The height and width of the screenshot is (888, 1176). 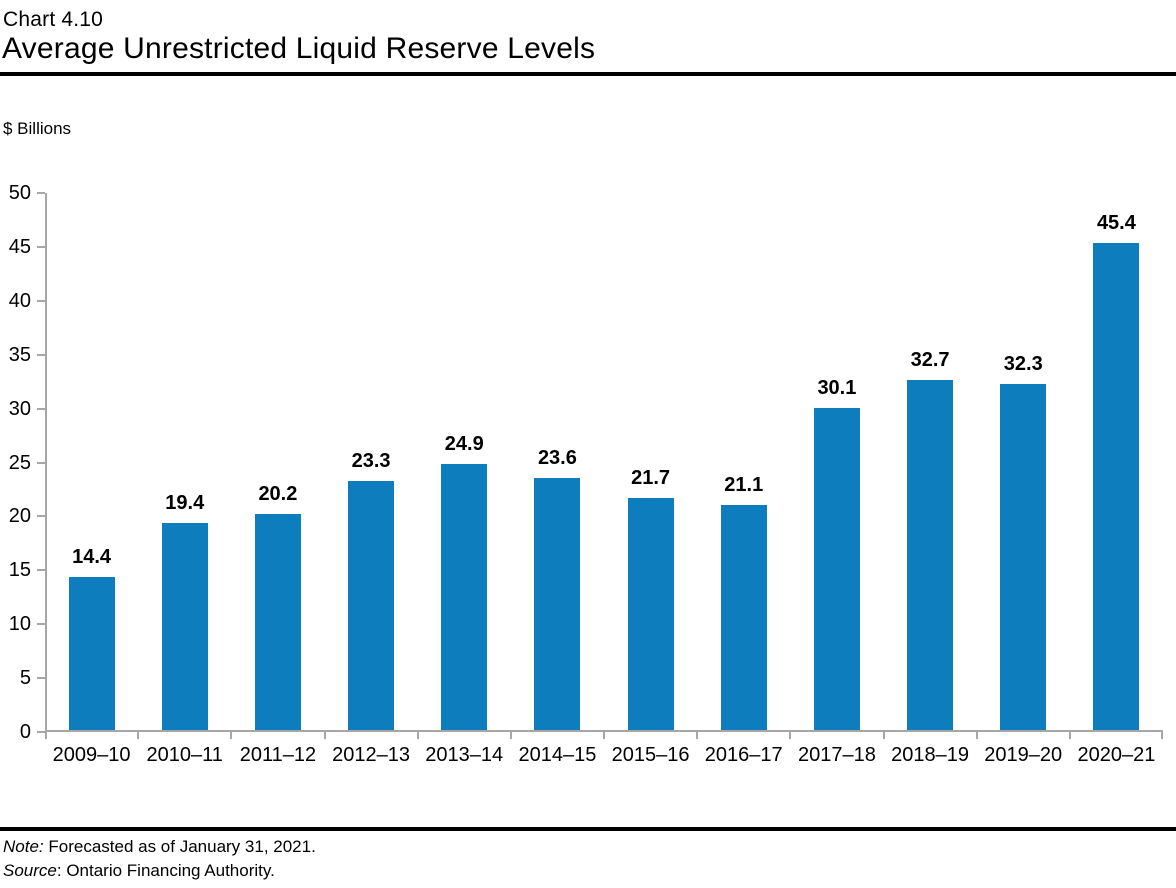 I want to click on x-axis-category-label: 2009–10, so click(x=91, y=755).